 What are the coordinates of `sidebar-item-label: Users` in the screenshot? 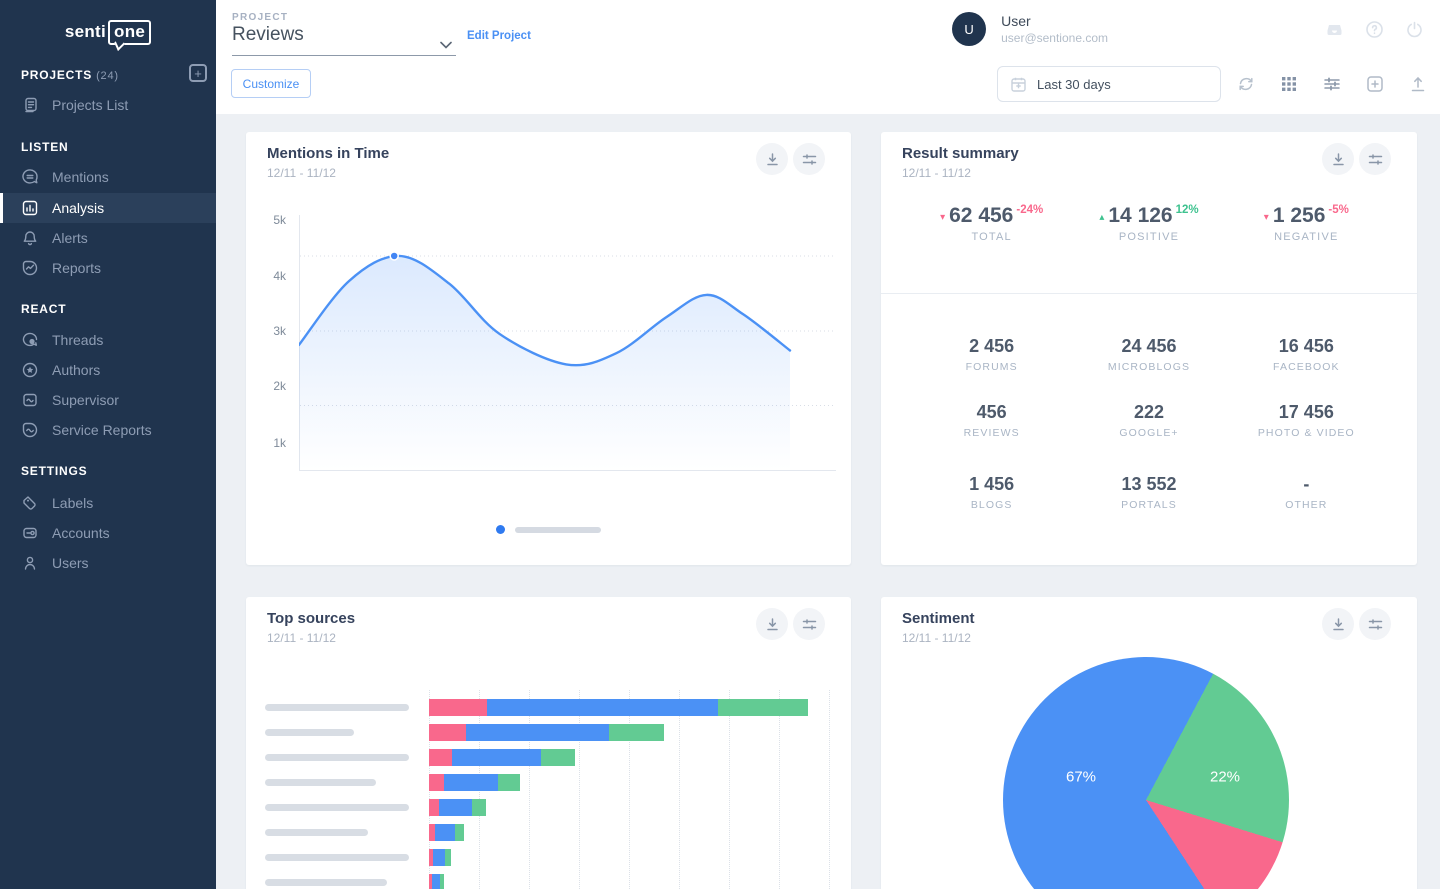 It's located at (70, 563).